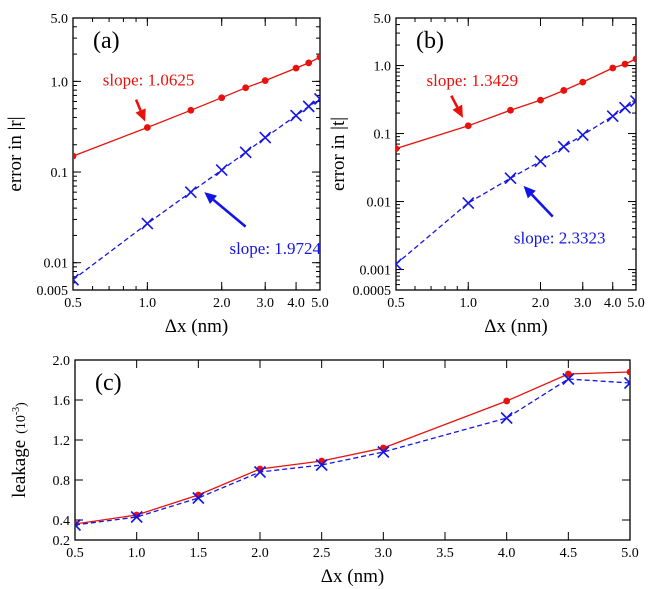  Describe the element at coordinates (16, 411) in the screenshot. I see `y-axis-label-exponent: -3` at that location.